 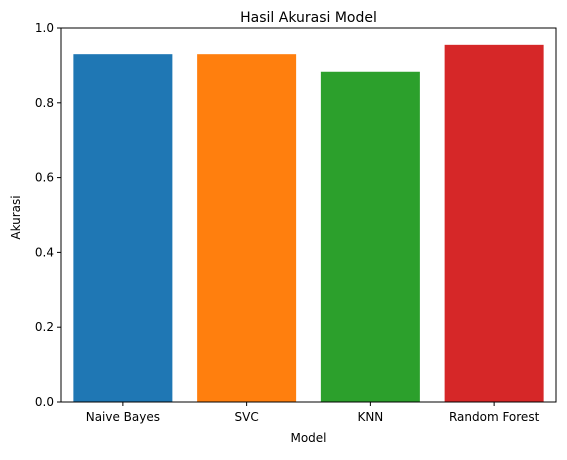 What do you see at coordinates (494, 223) in the screenshot?
I see `bar-random-forest` at bounding box center [494, 223].